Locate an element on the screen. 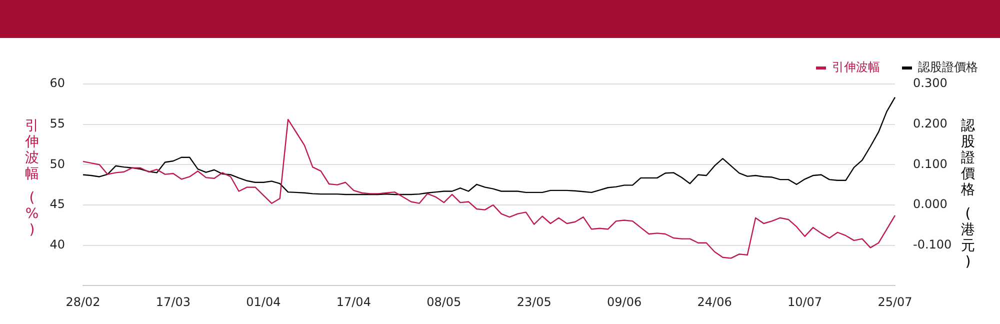 This screenshot has width=1000, height=324. text: 認股證價格 (港元) is located at coordinates (968, 194).